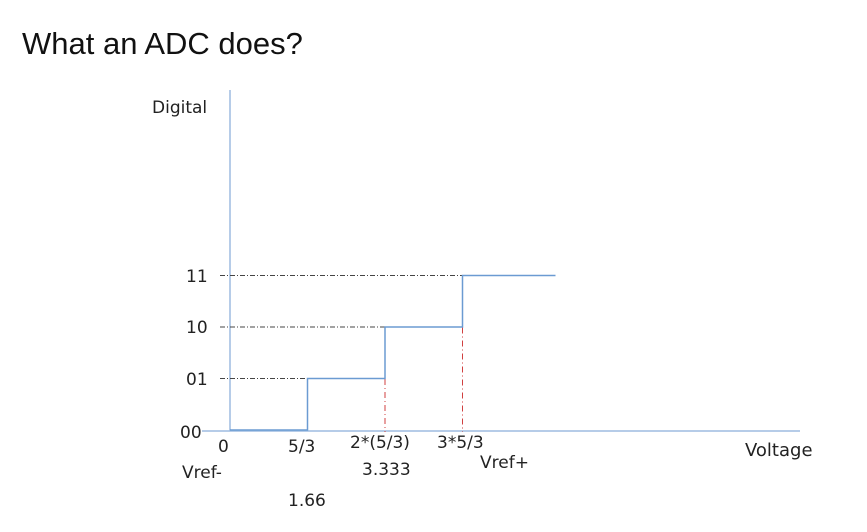 Image resolution: width=867 pixels, height=532 pixels. I want to click on slide-title: What an ADC does?, so click(162, 43).